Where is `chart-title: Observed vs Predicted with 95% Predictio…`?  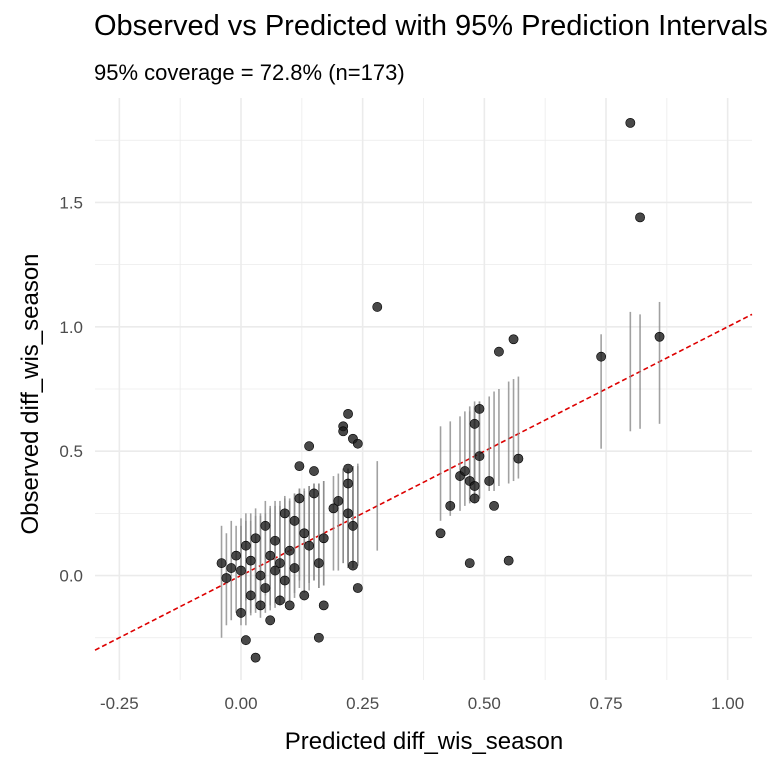 chart-title: Observed vs Predicted with 95% Predictio… is located at coordinates (431, 26).